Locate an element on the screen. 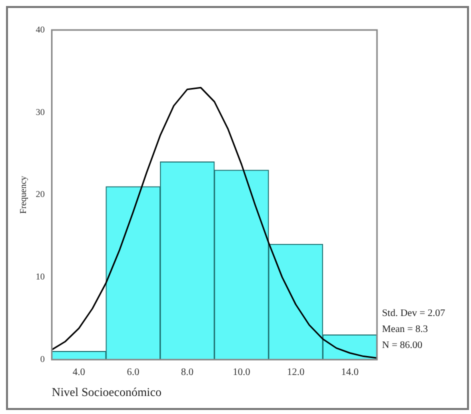 Image resolution: width=471 pixels, height=414 pixels. x-tick-label: 6.0 is located at coordinates (133, 372).